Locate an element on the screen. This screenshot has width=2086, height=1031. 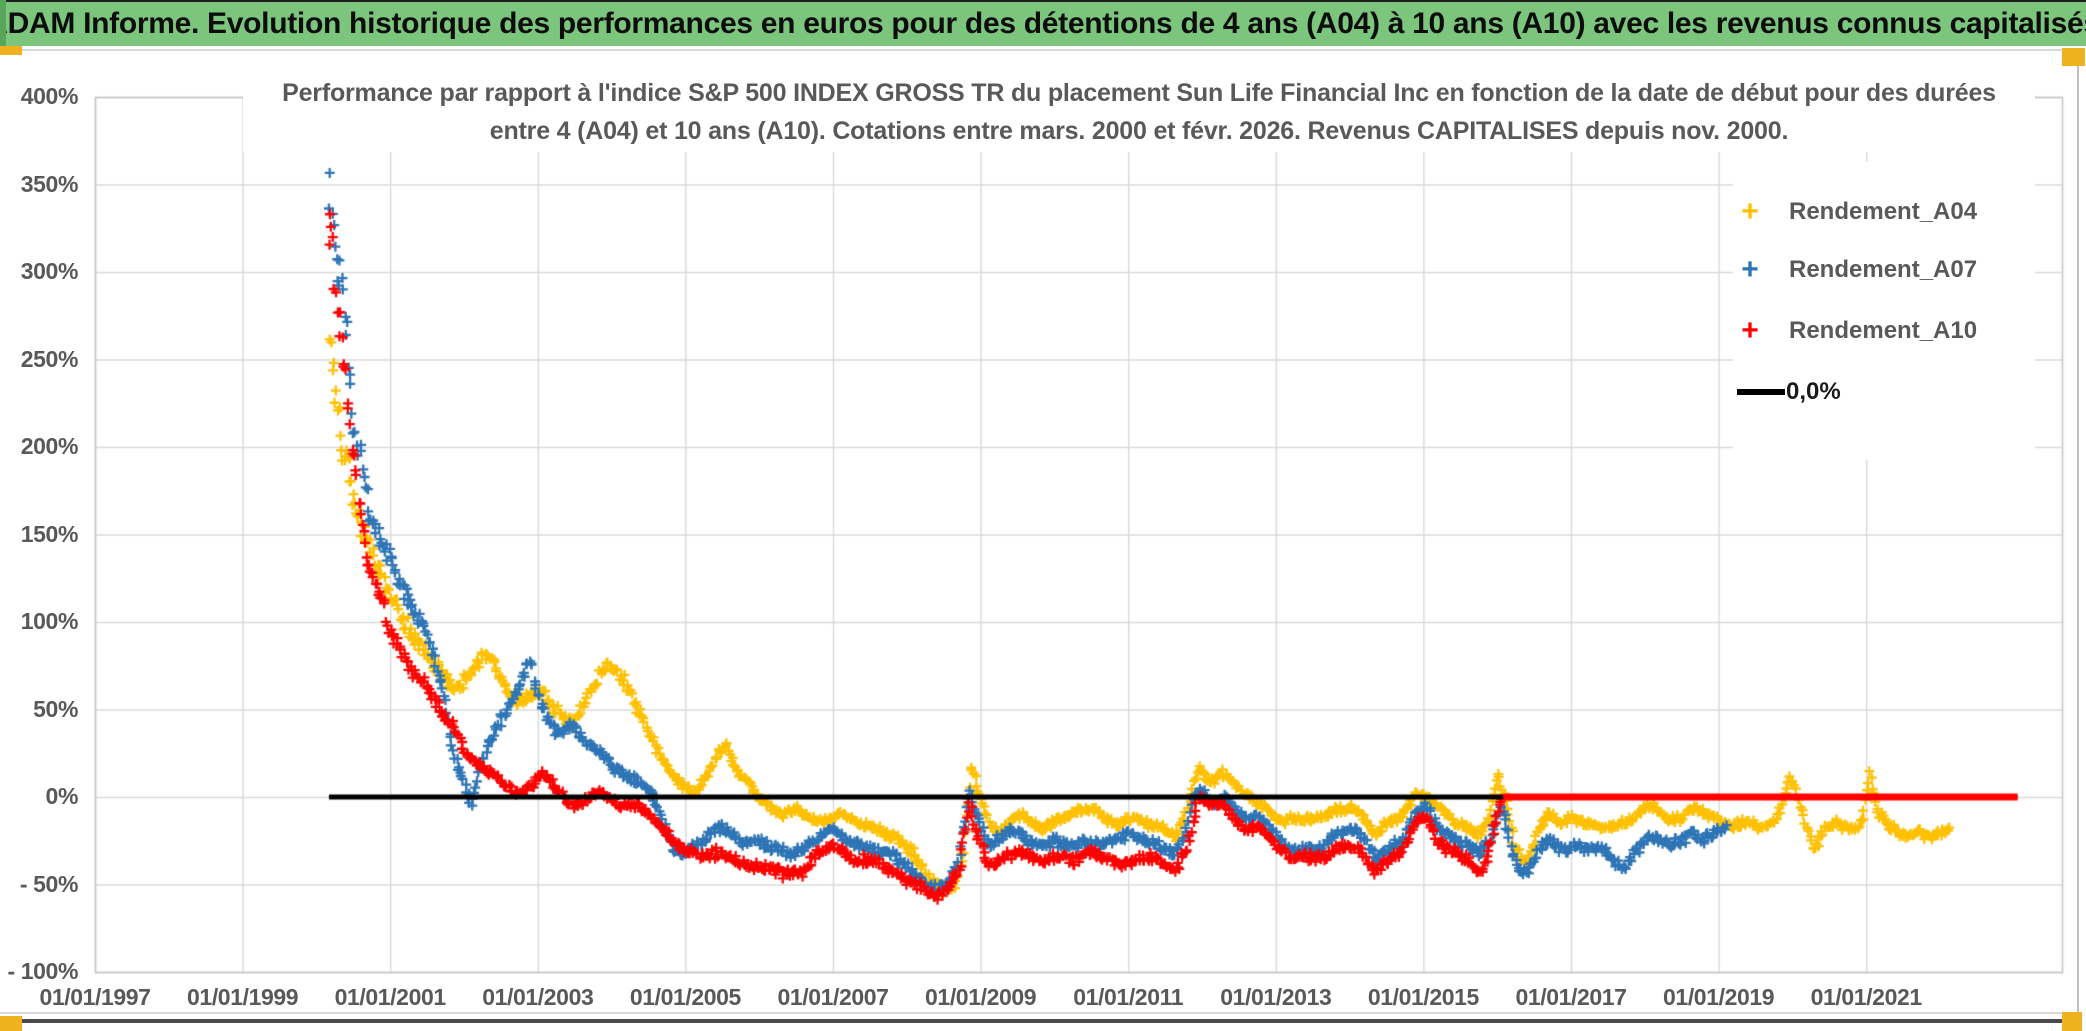
y-axis-label: 150% is located at coordinates (49, 533).